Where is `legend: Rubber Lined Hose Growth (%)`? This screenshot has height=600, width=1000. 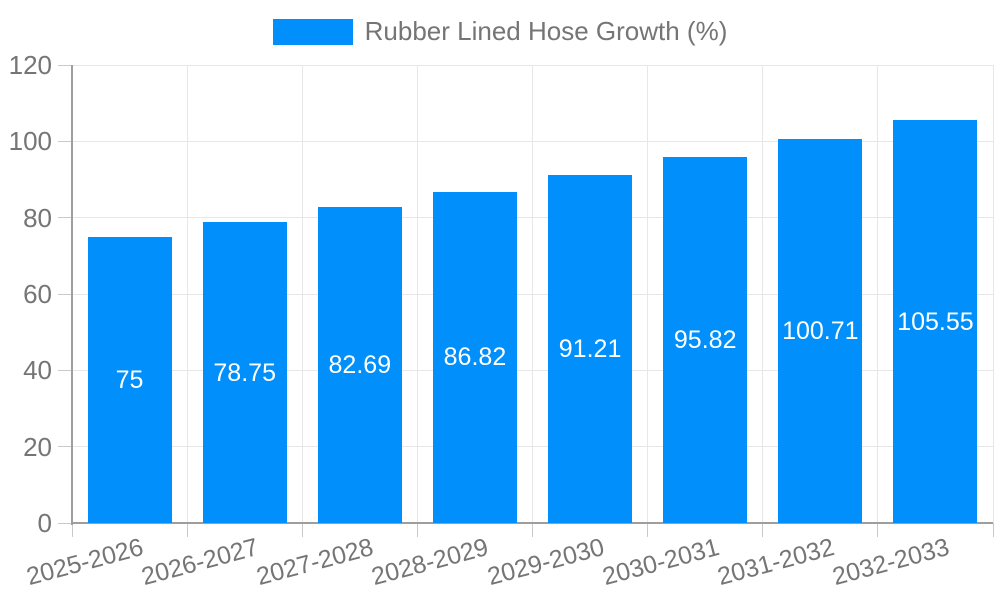 legend: Rubber Lined Hose Growth (%) is located at coordinates (500, 31).